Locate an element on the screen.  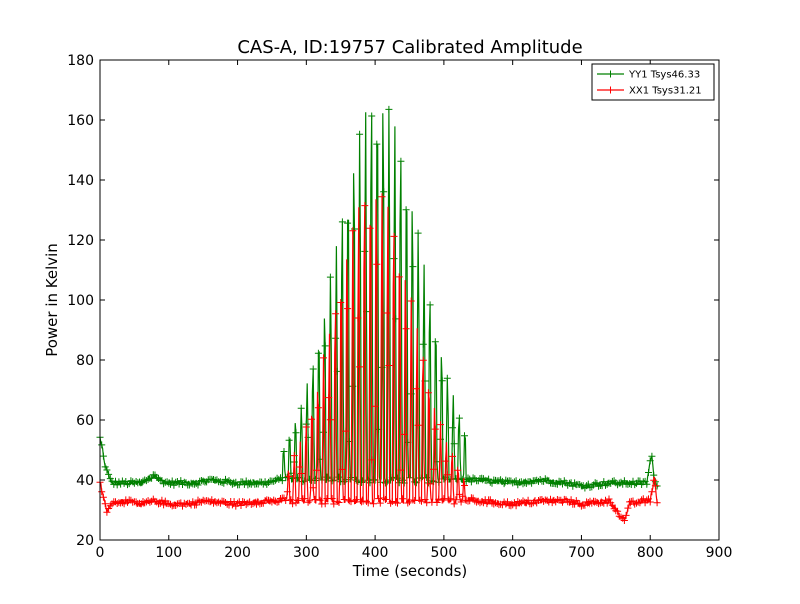
x-tick-label: 100 is located at coordinates (168, 553).